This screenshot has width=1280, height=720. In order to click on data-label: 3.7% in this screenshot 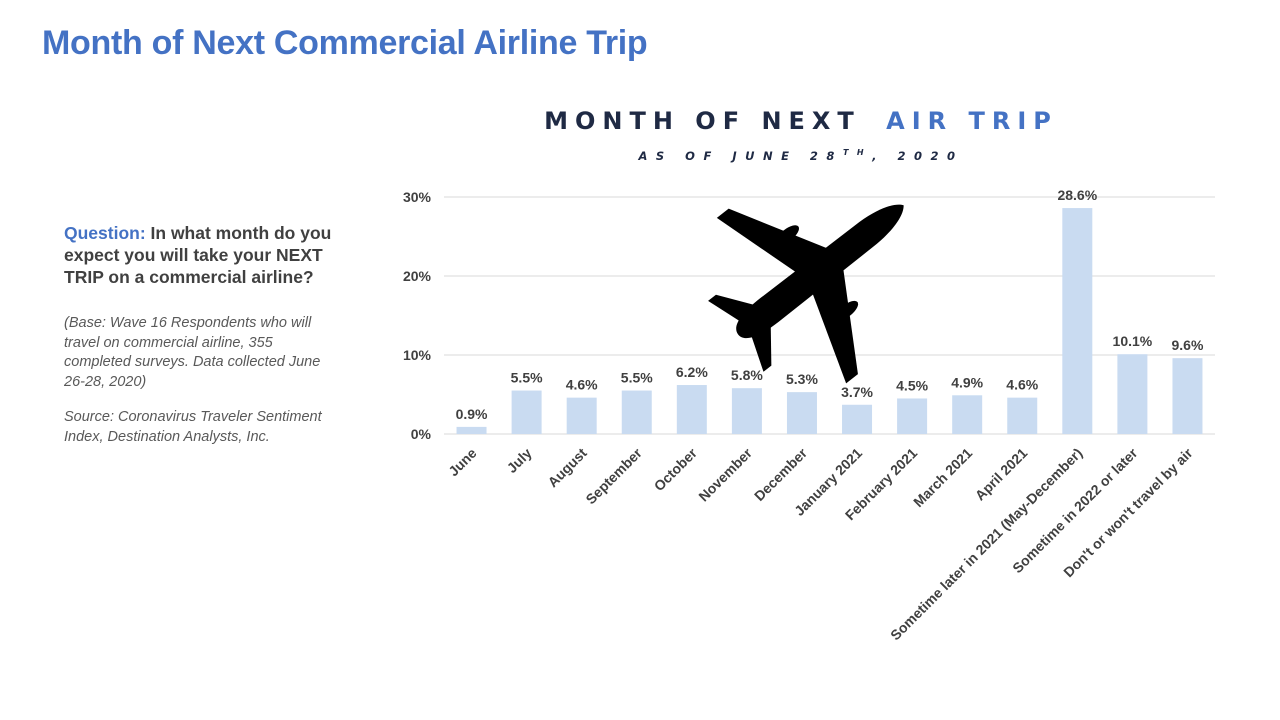, I will do `click(857, 392)`.